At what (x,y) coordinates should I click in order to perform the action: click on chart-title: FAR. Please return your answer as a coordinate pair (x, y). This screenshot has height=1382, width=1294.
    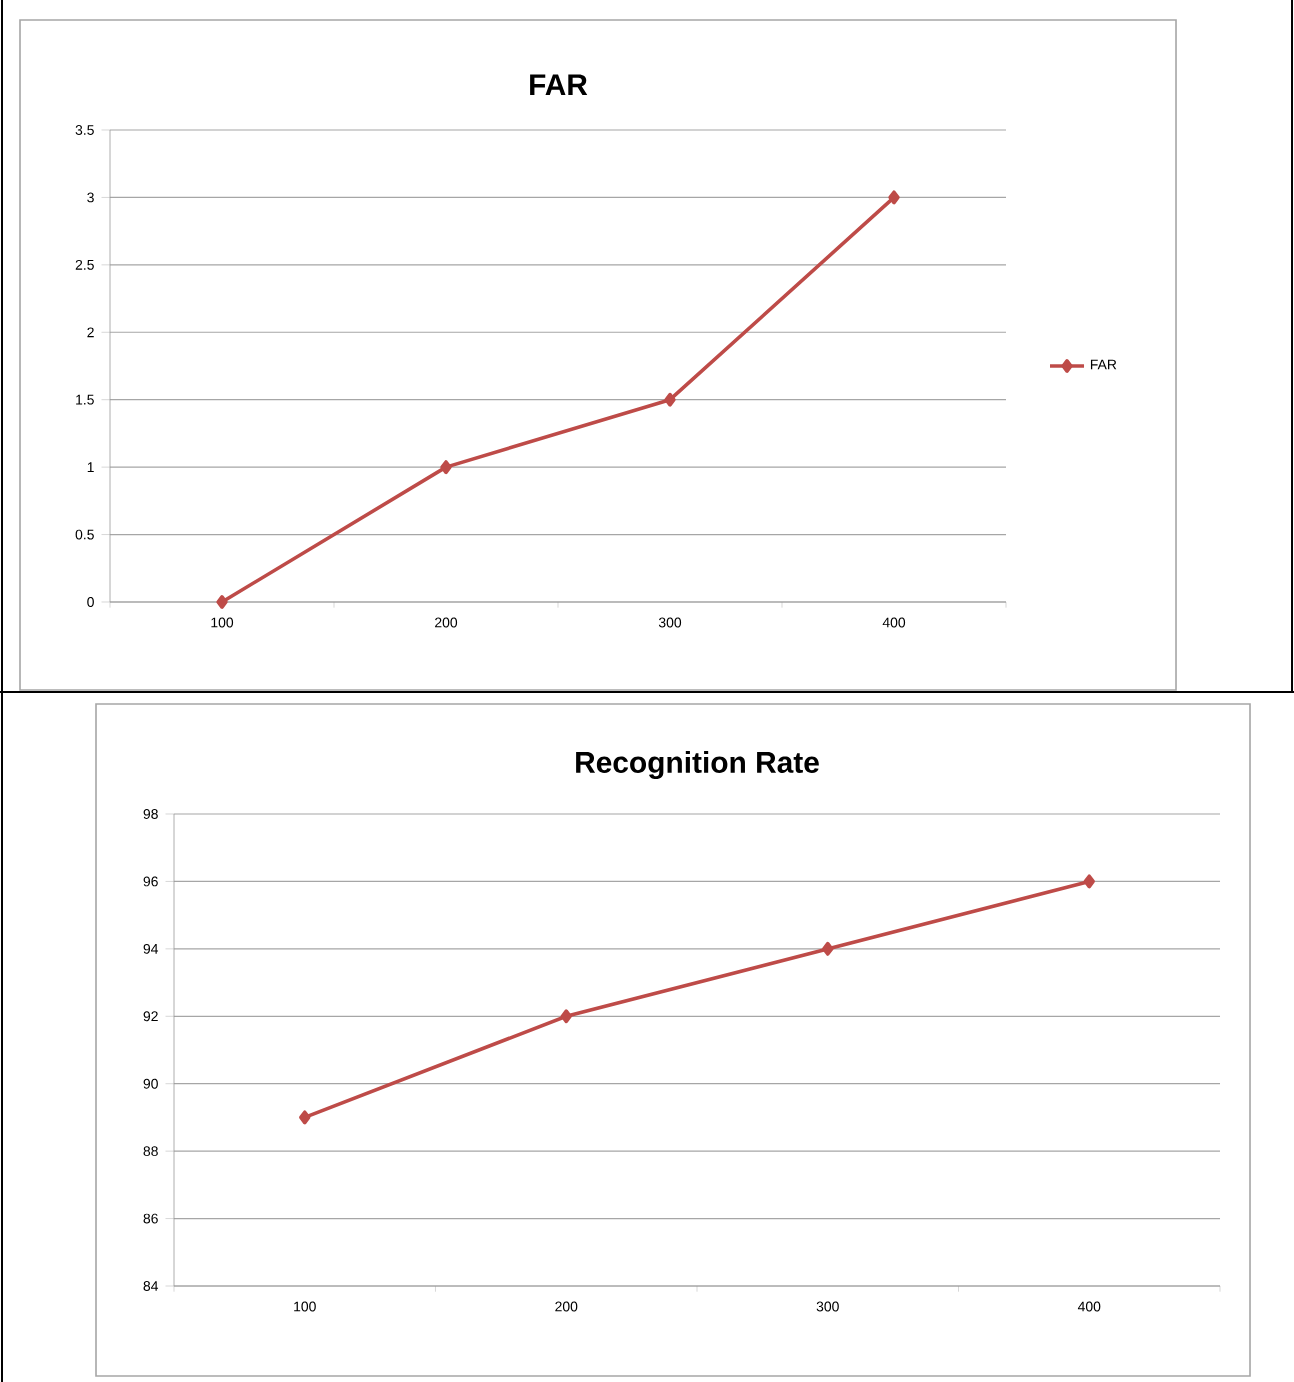
    Looking at the image, I should click on (559, 84).